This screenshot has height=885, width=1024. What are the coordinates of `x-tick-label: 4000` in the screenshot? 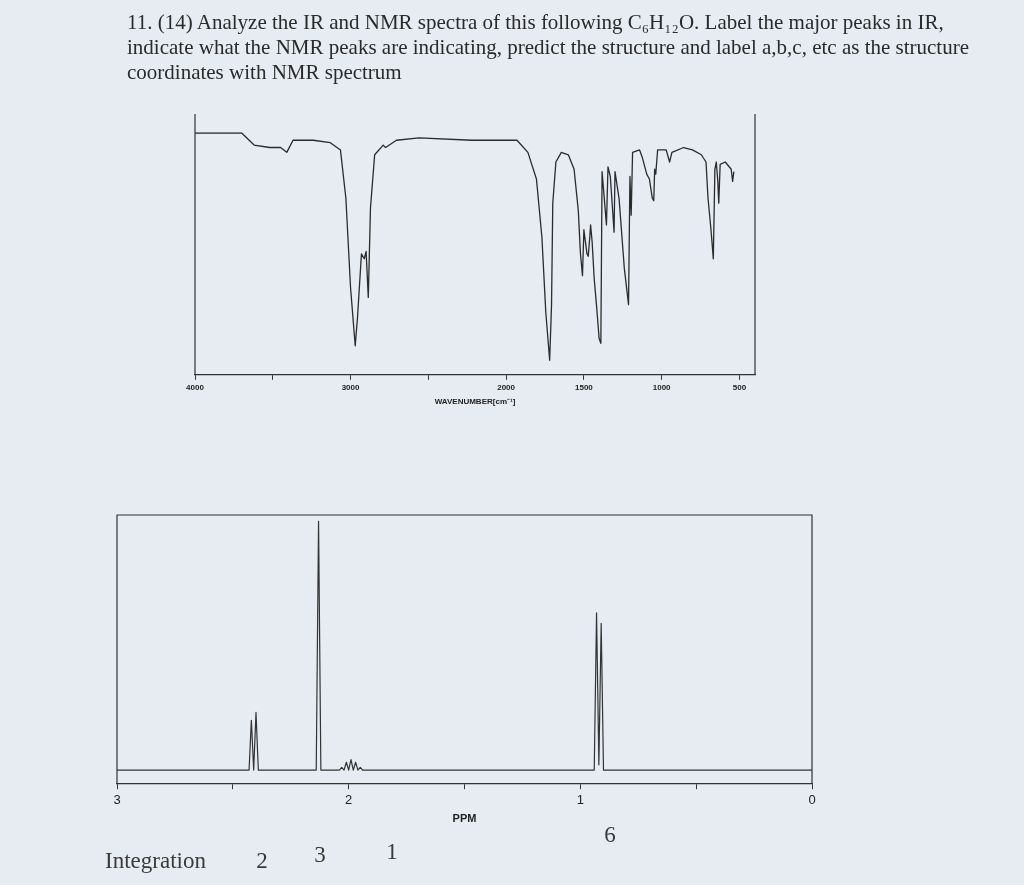 It's located at (195, 387).